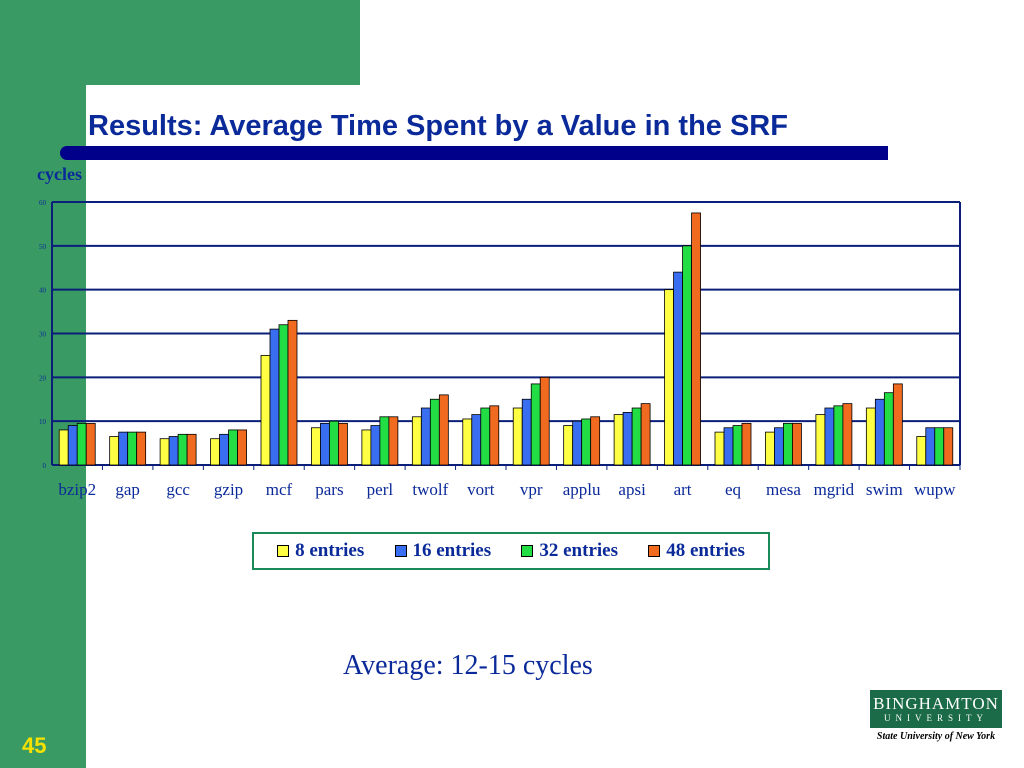 This screenshot has height=768, width=1024. I want to click on x-tick-label: twolf, so click(430, 489).